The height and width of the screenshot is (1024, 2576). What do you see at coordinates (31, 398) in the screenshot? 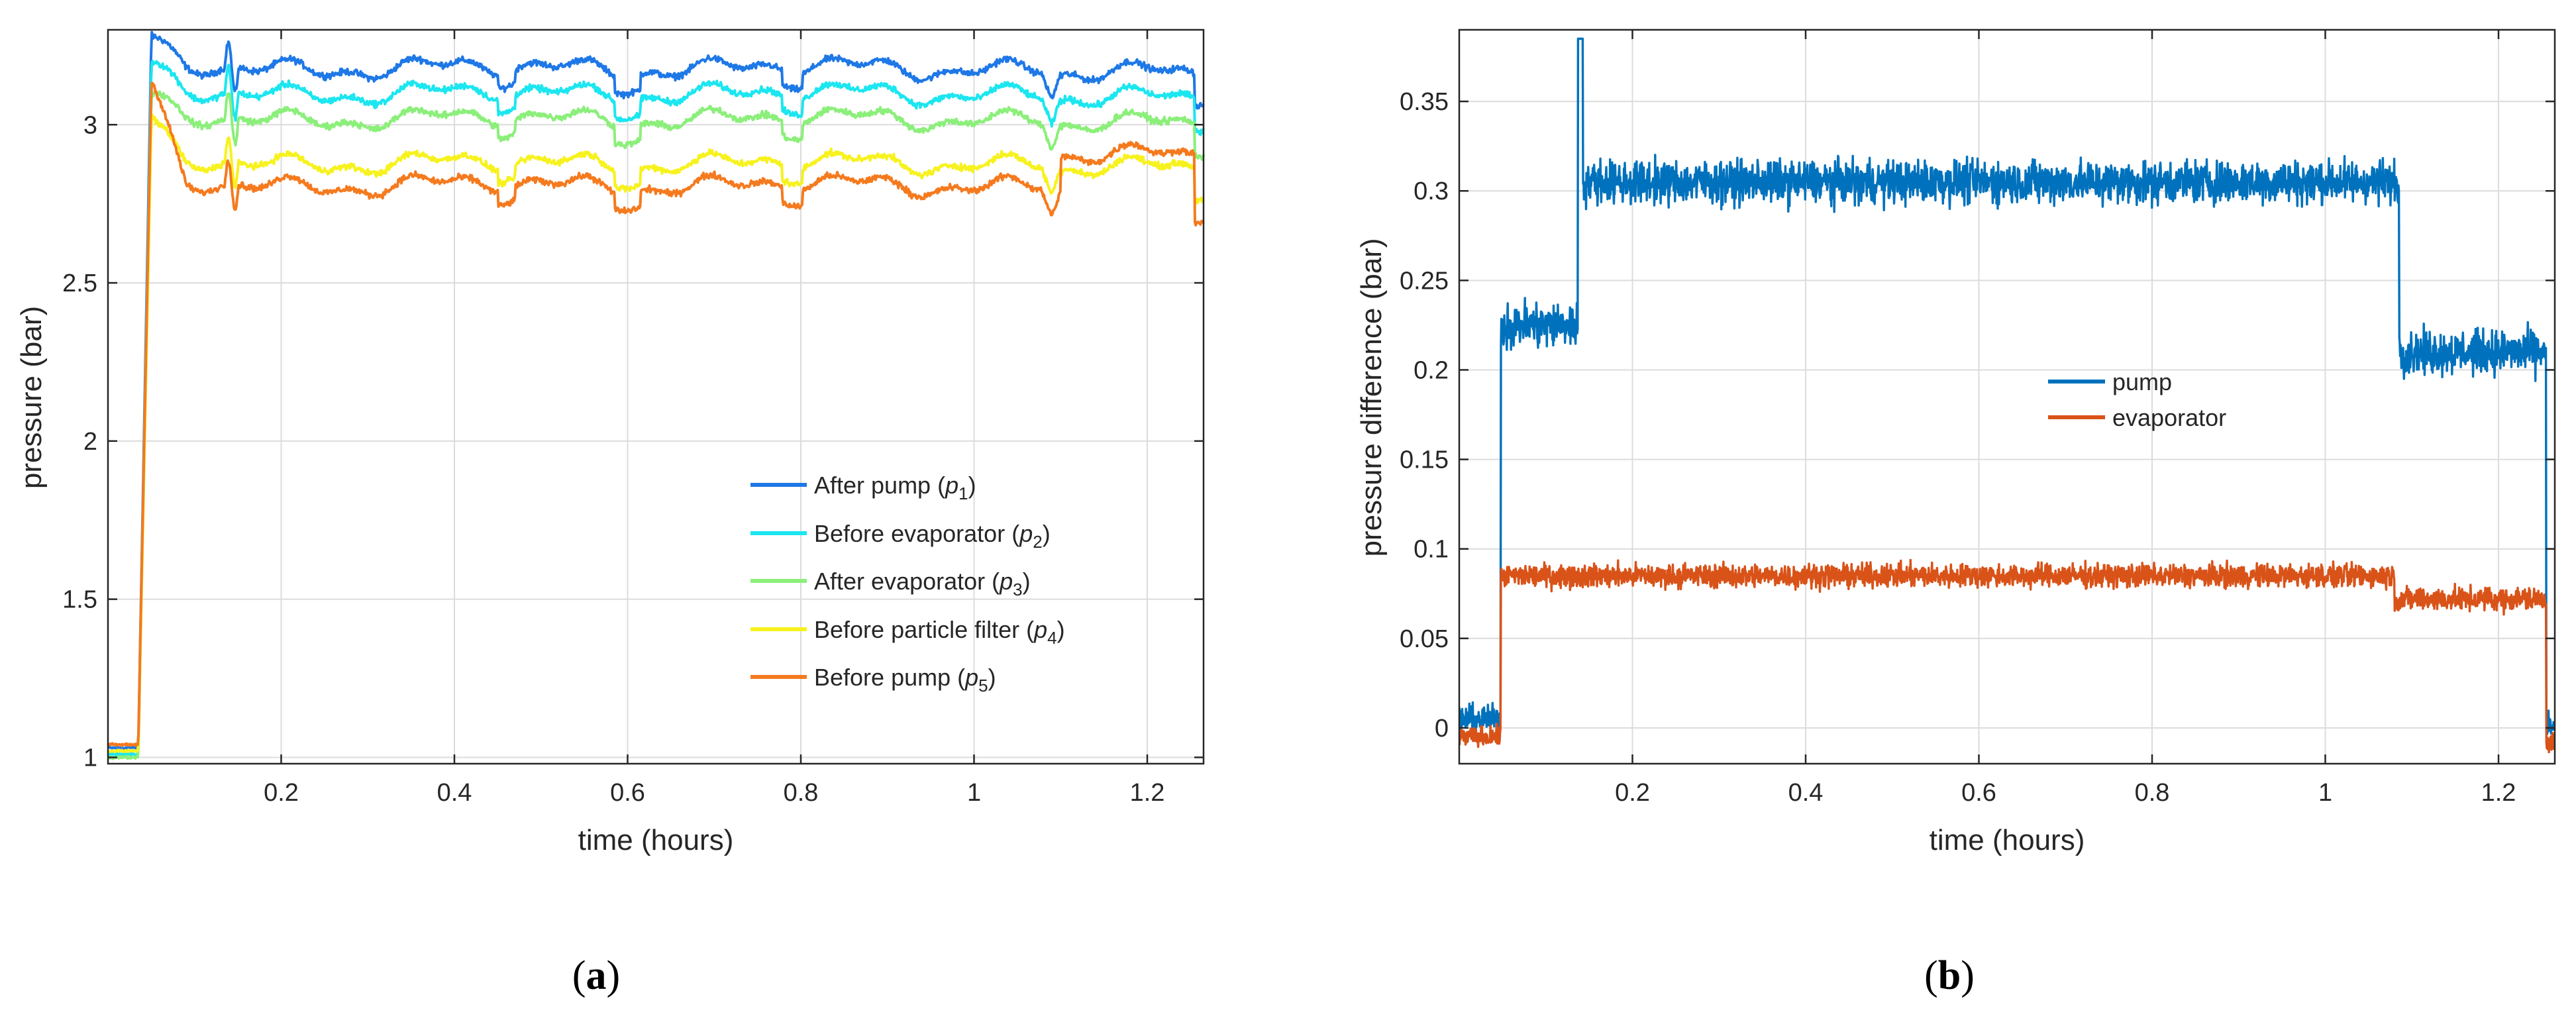
I see `chart-a-ylabel: pressure (bar)` at bounding box center [31, 398].